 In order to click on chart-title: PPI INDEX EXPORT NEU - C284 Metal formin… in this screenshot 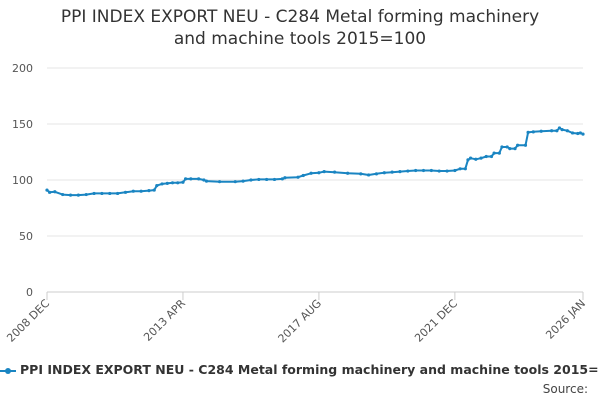, I will do `click(300, 28)`.